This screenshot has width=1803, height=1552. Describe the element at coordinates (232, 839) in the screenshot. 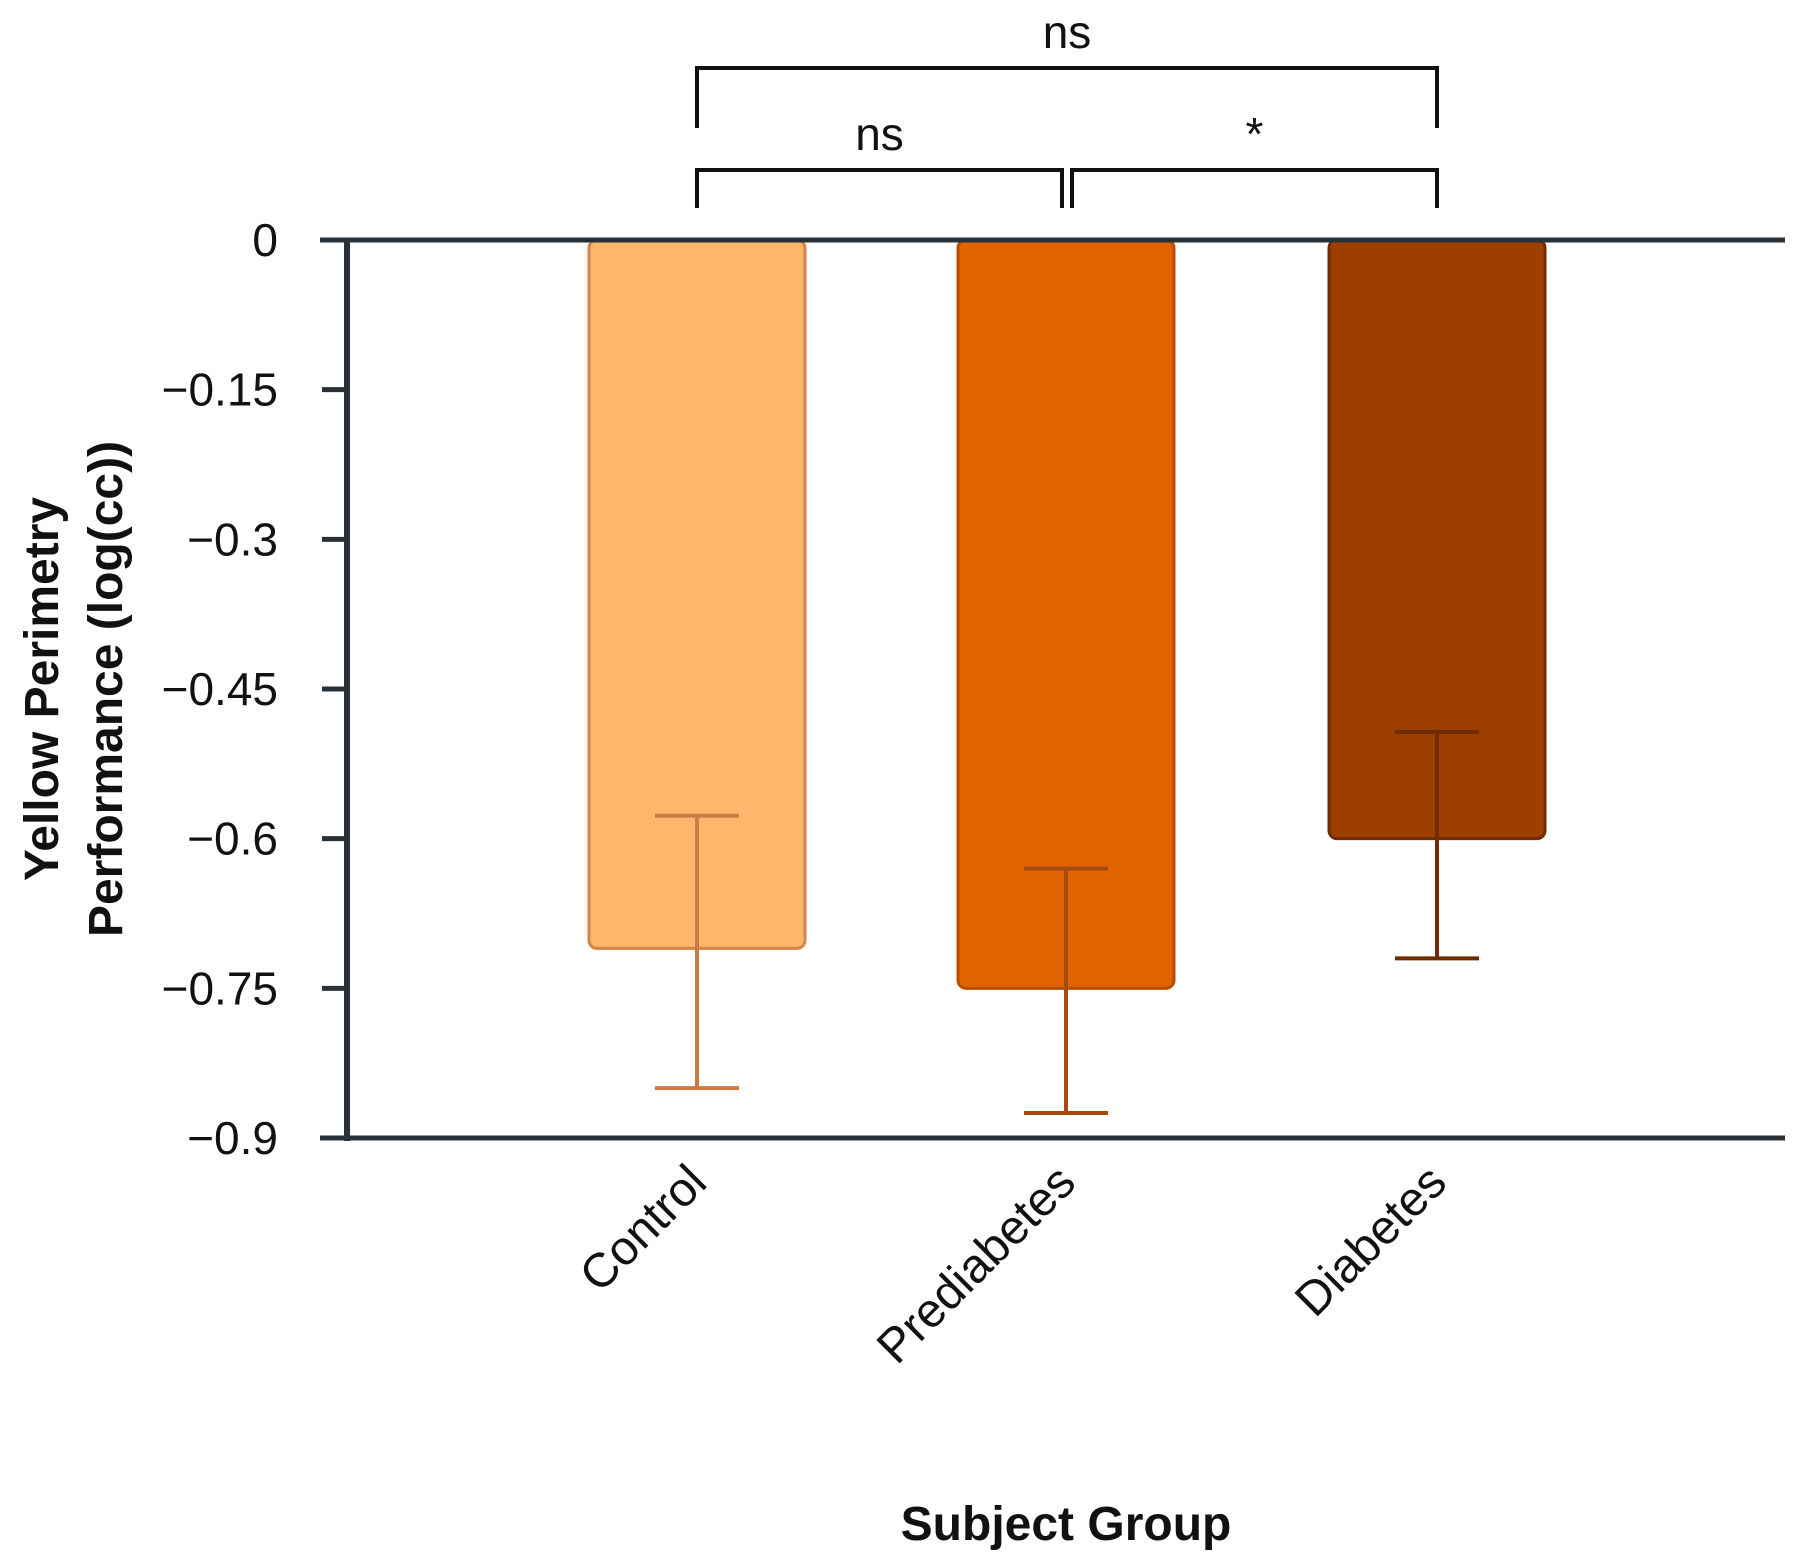

I see `y-tick-label: −0.6` at that location.